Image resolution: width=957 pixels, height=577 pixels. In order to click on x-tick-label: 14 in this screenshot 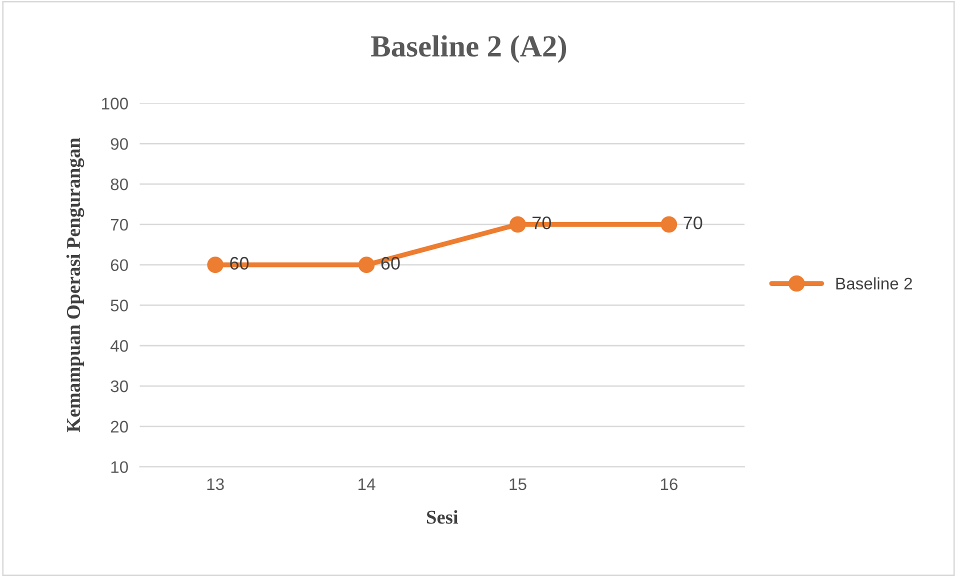, I will do `click(367, 484)`.